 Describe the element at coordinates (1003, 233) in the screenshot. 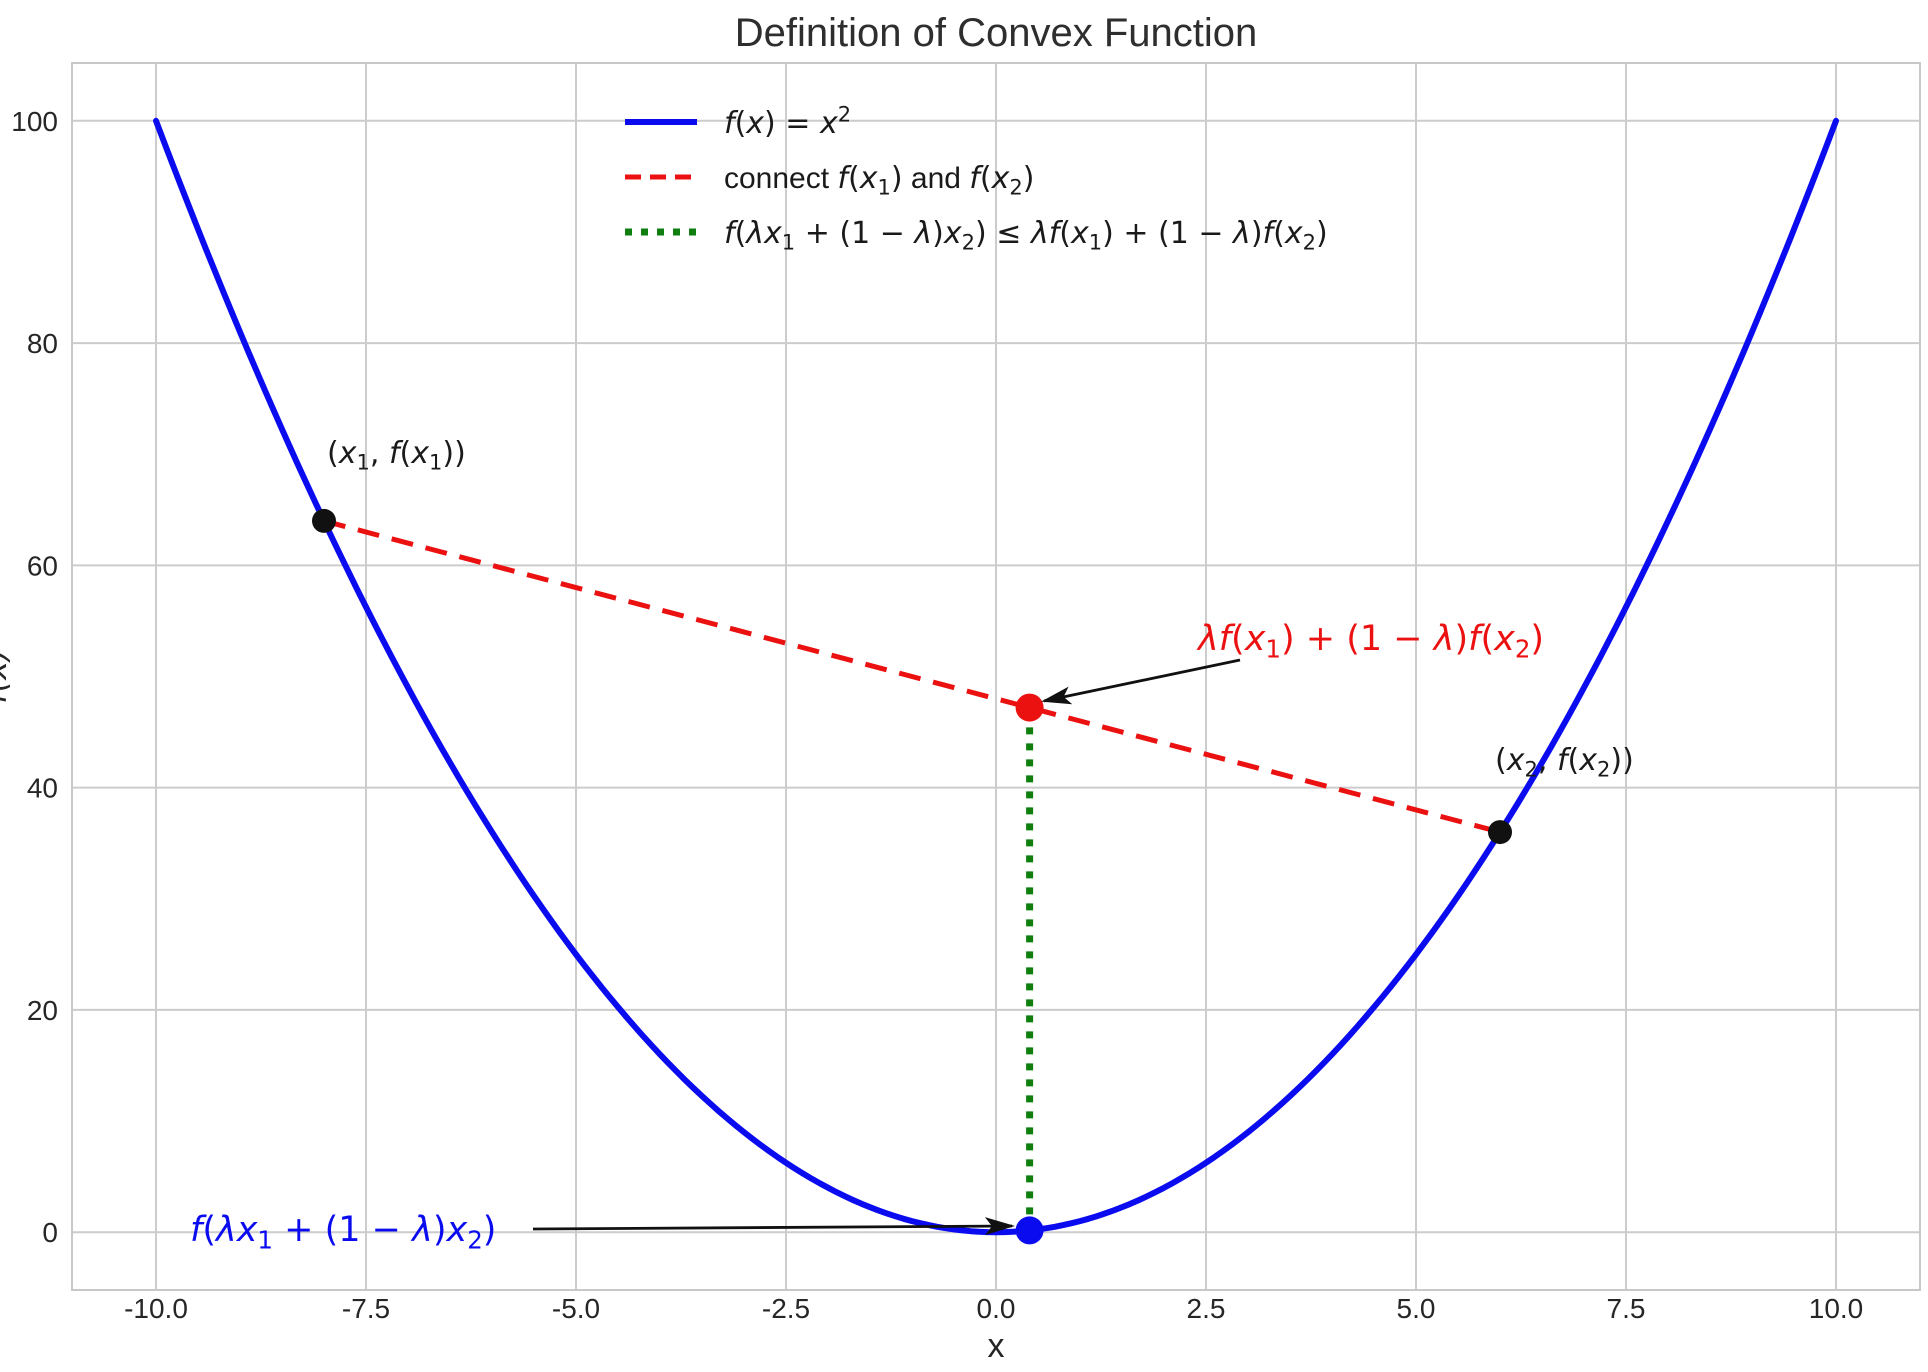

I see `text-run: ) ≤` at that location.